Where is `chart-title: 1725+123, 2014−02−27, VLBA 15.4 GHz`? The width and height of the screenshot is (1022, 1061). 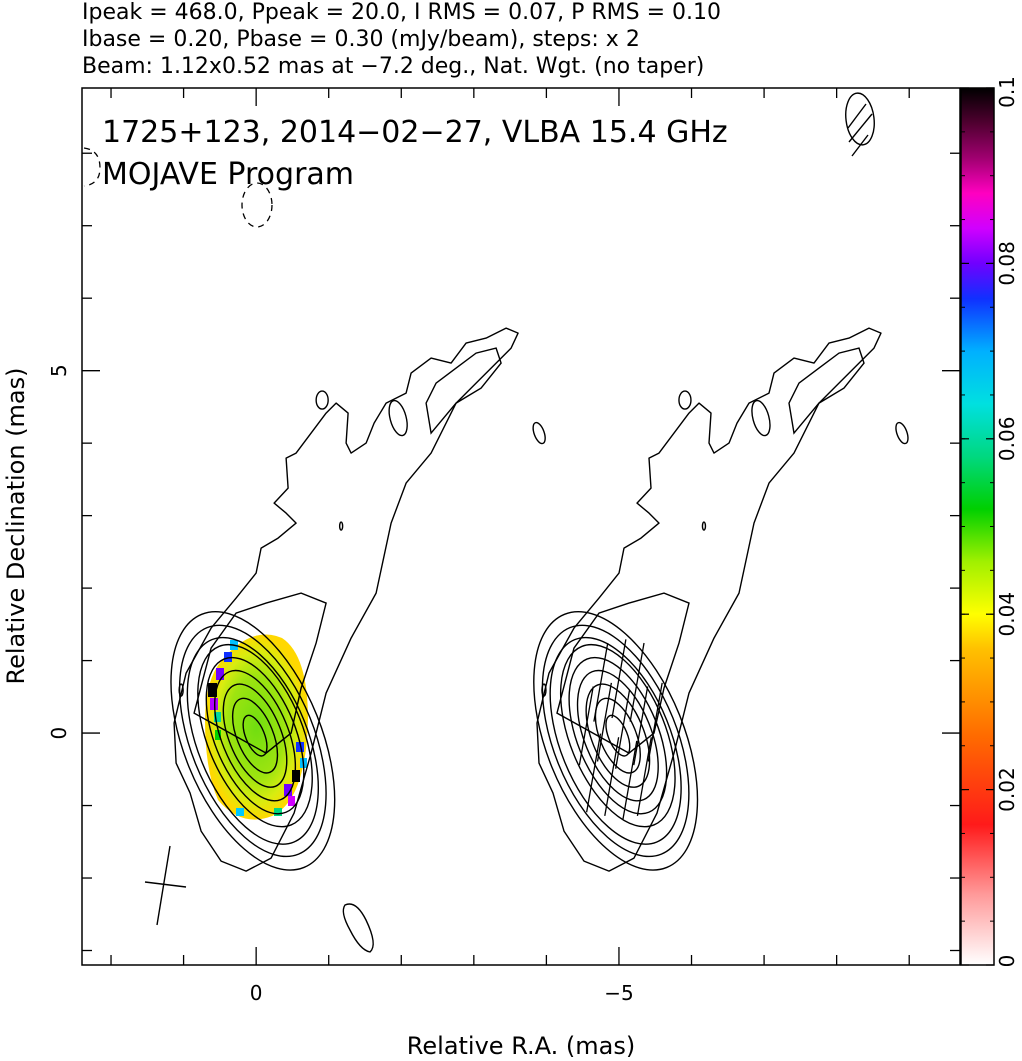
chart-title: 1725+123, 2014−02−27, VLBA 15.4 GHz is located at coordinates (415, 132).